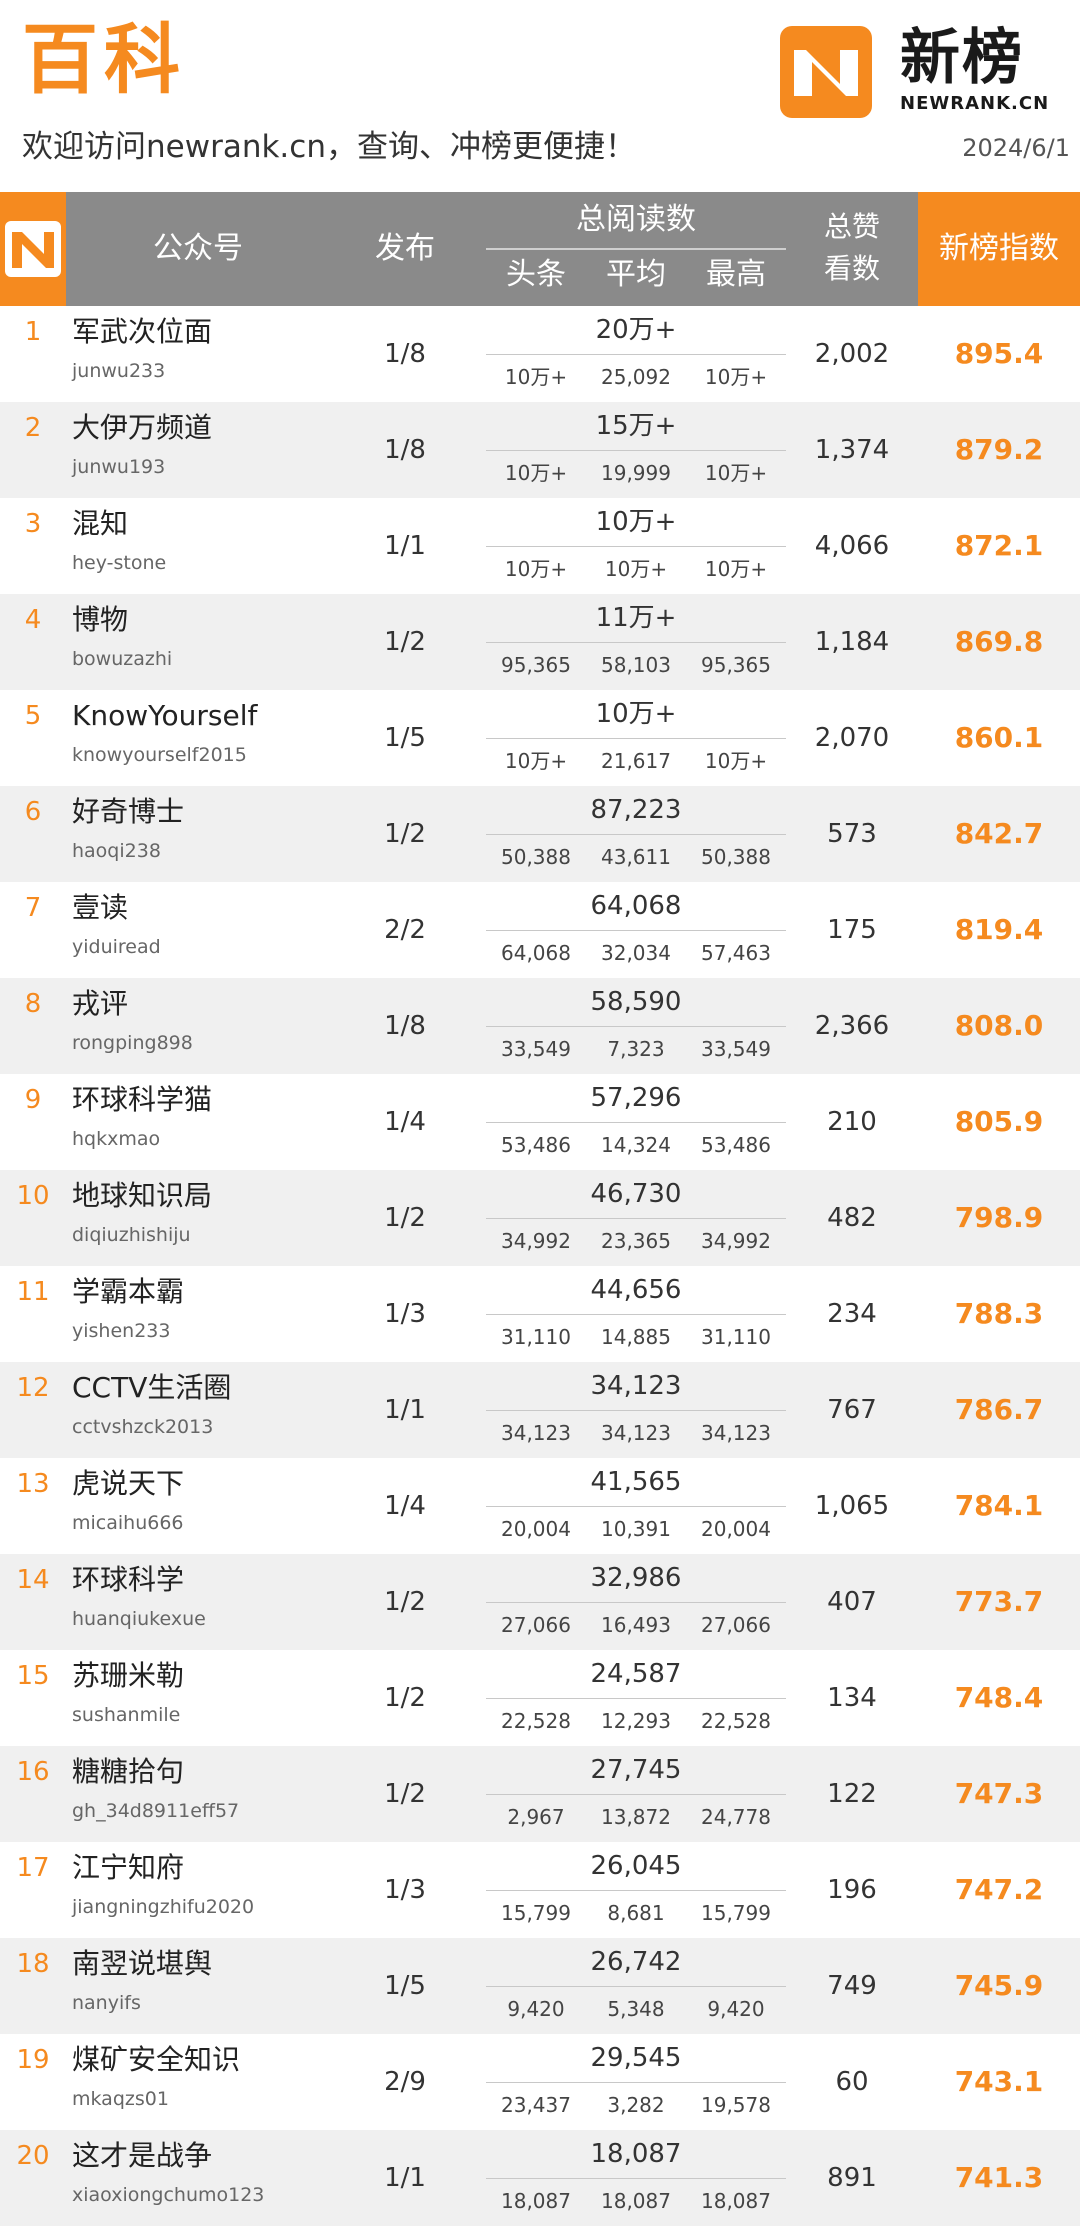  Describe the element at coordinates (852, 450) in the screenshot. I see `likes-count: 1,374` at that location.